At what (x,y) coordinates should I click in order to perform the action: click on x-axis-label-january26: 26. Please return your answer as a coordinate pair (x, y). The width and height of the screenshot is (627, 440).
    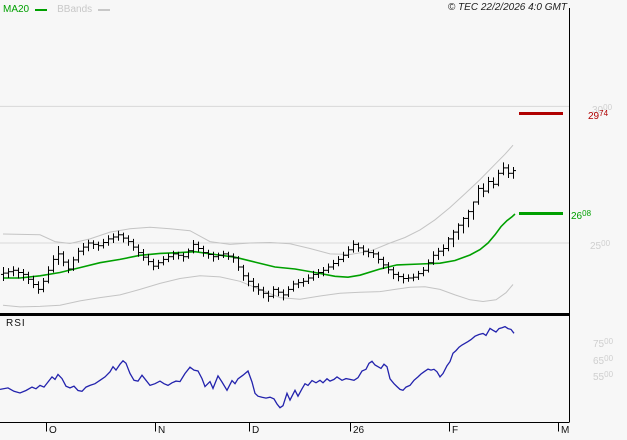
    Looking at the image, I should click on (359, 430).